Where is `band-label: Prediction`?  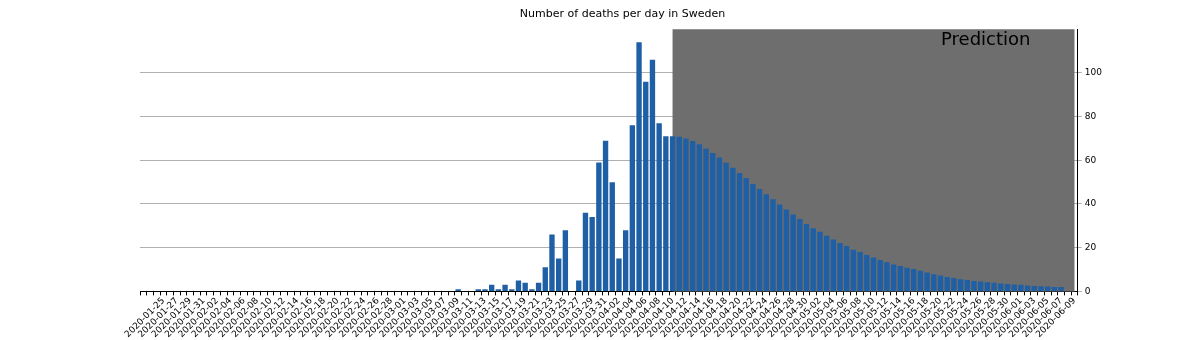
band-label: Prediction is located at coordinates (986, 38).